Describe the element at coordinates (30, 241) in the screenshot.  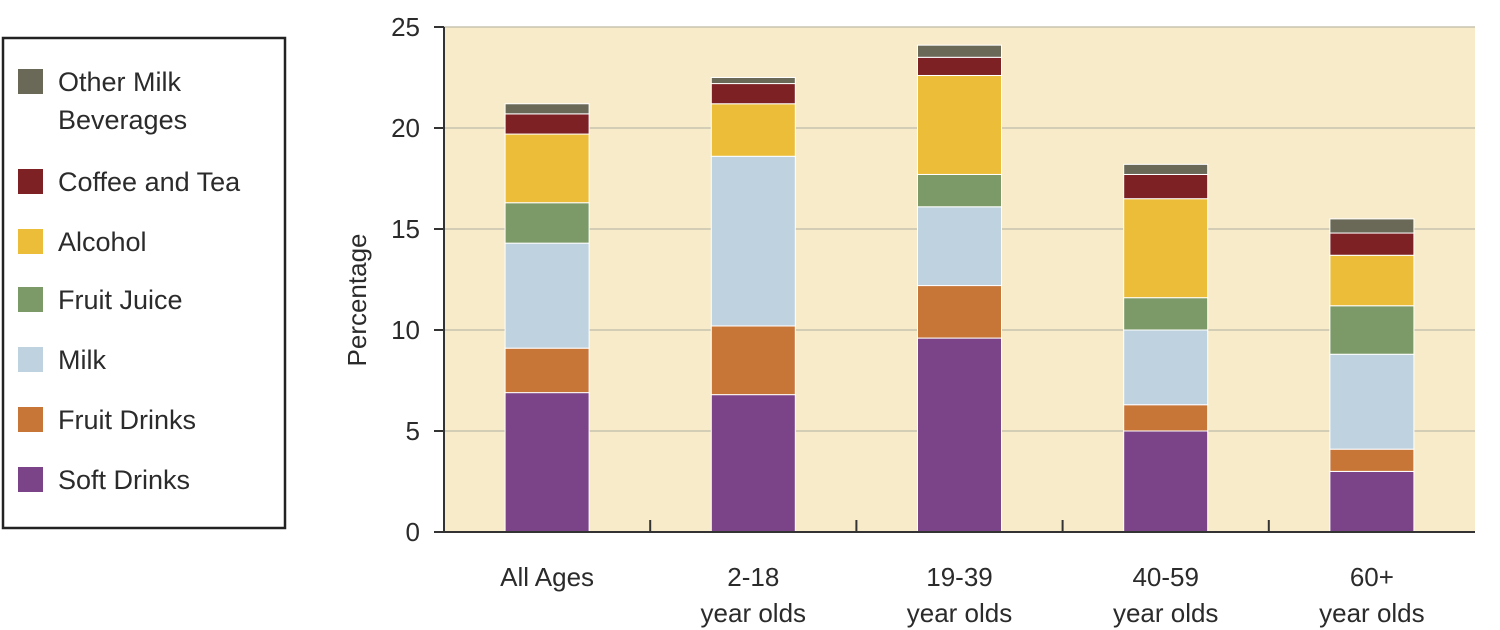
I see `legend-swatch-alcohol` at that location.